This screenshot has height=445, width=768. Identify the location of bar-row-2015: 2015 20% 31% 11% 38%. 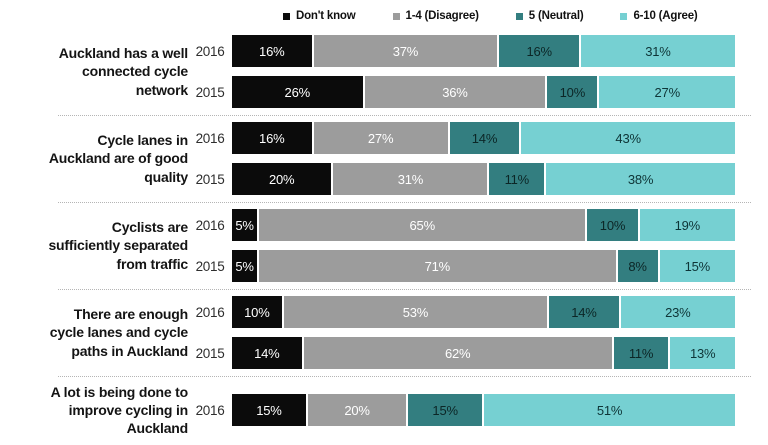
(478, 179).